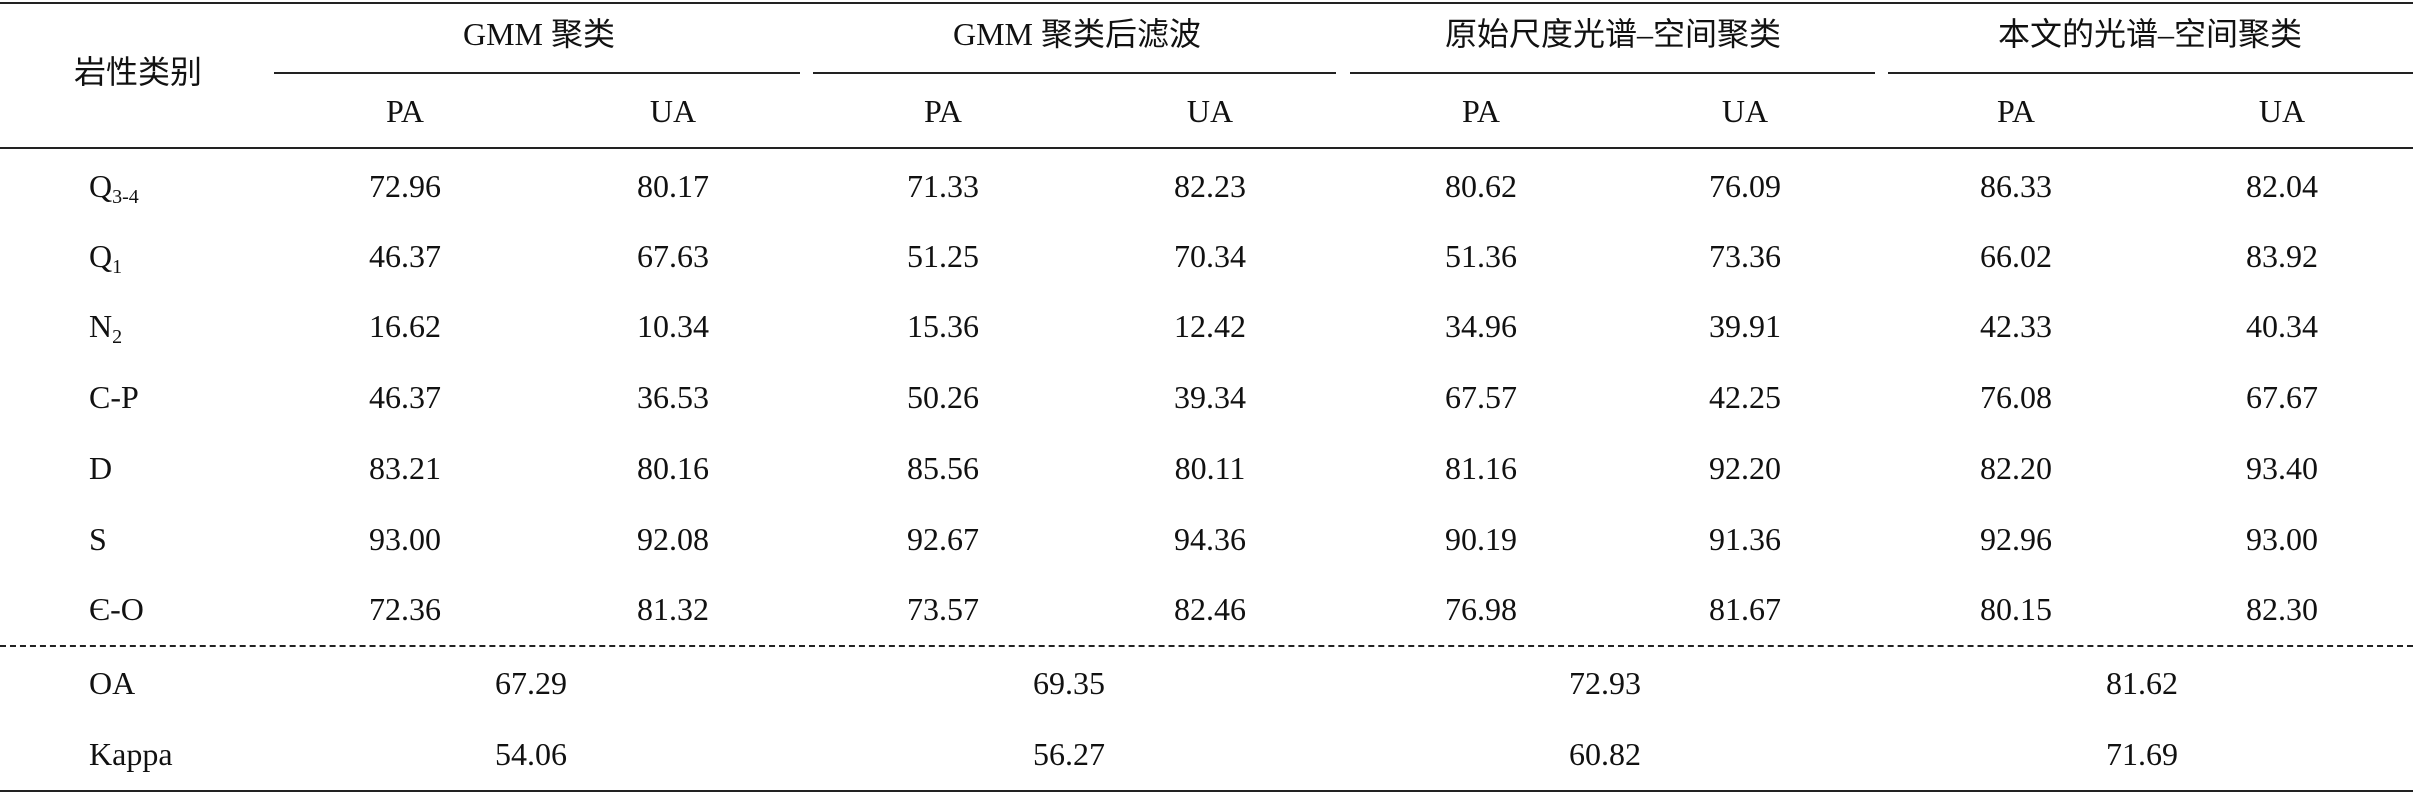 This screenshot has height=794, width=2413. What do you see at coordinates (112, 683) in the screenshot?
I see `row-label: OA` at bounding box center [112, 683].